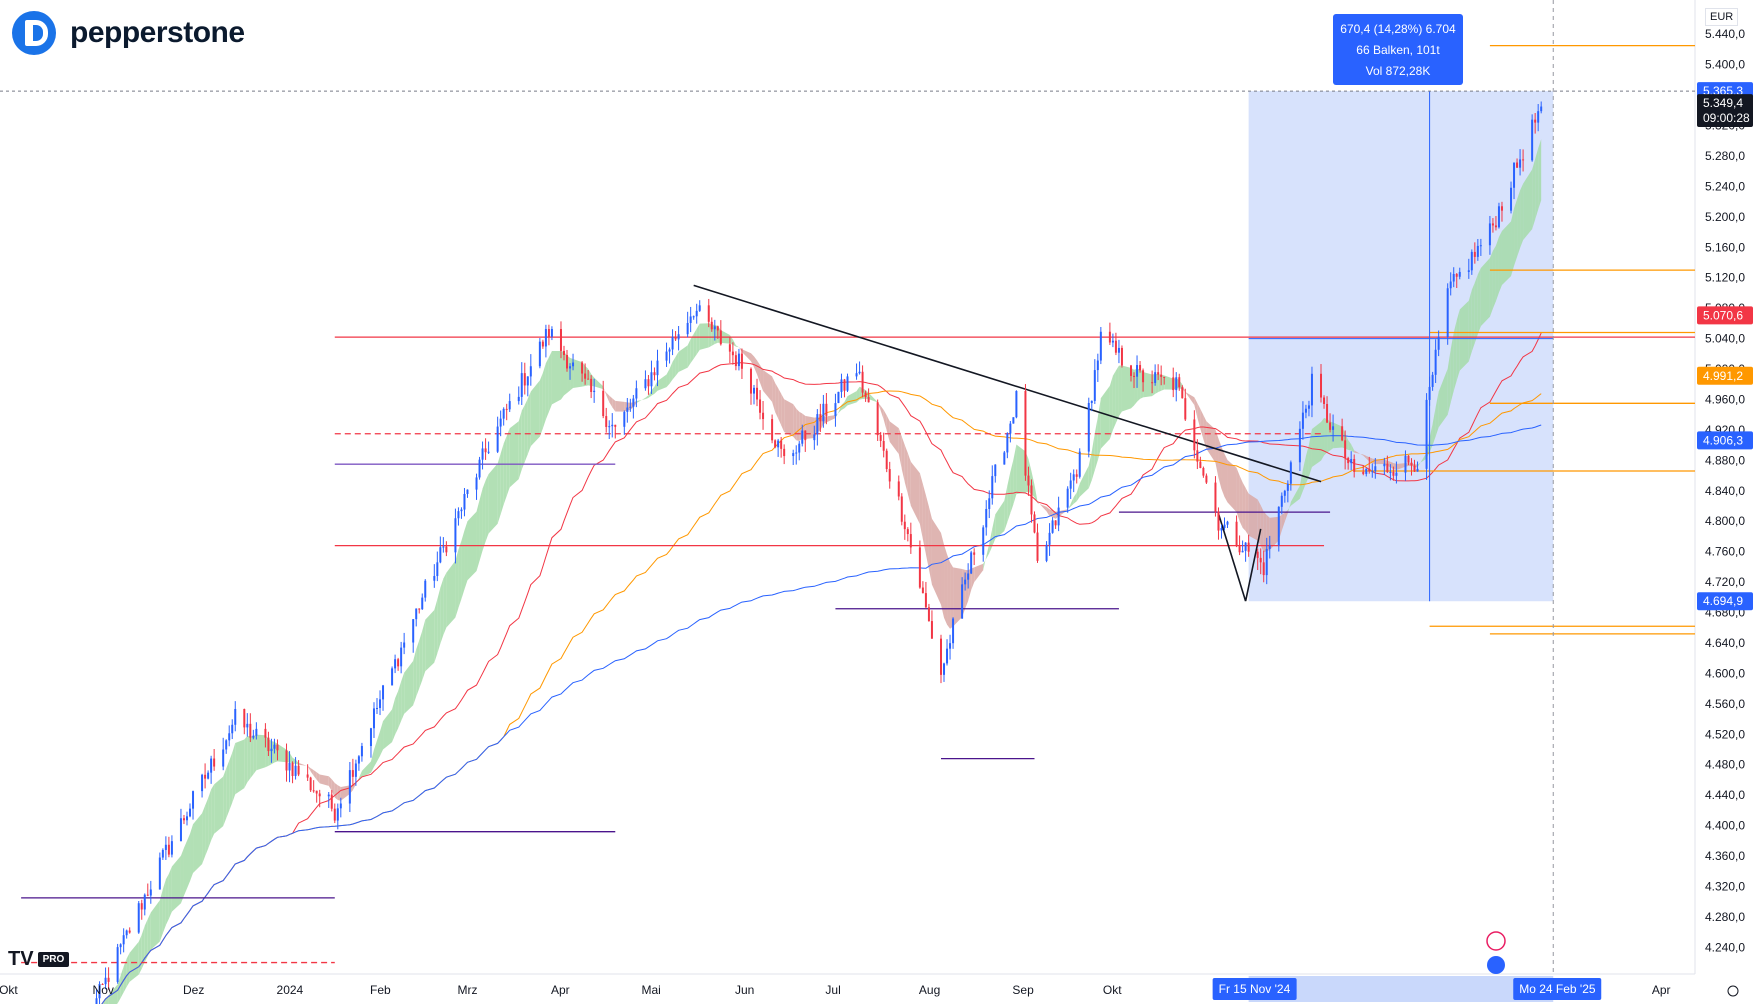 This screenshot has width=1761, height=1004. I want to click on x-selection-end-label: Mo 24 Feb '25, so click(1557, 989).